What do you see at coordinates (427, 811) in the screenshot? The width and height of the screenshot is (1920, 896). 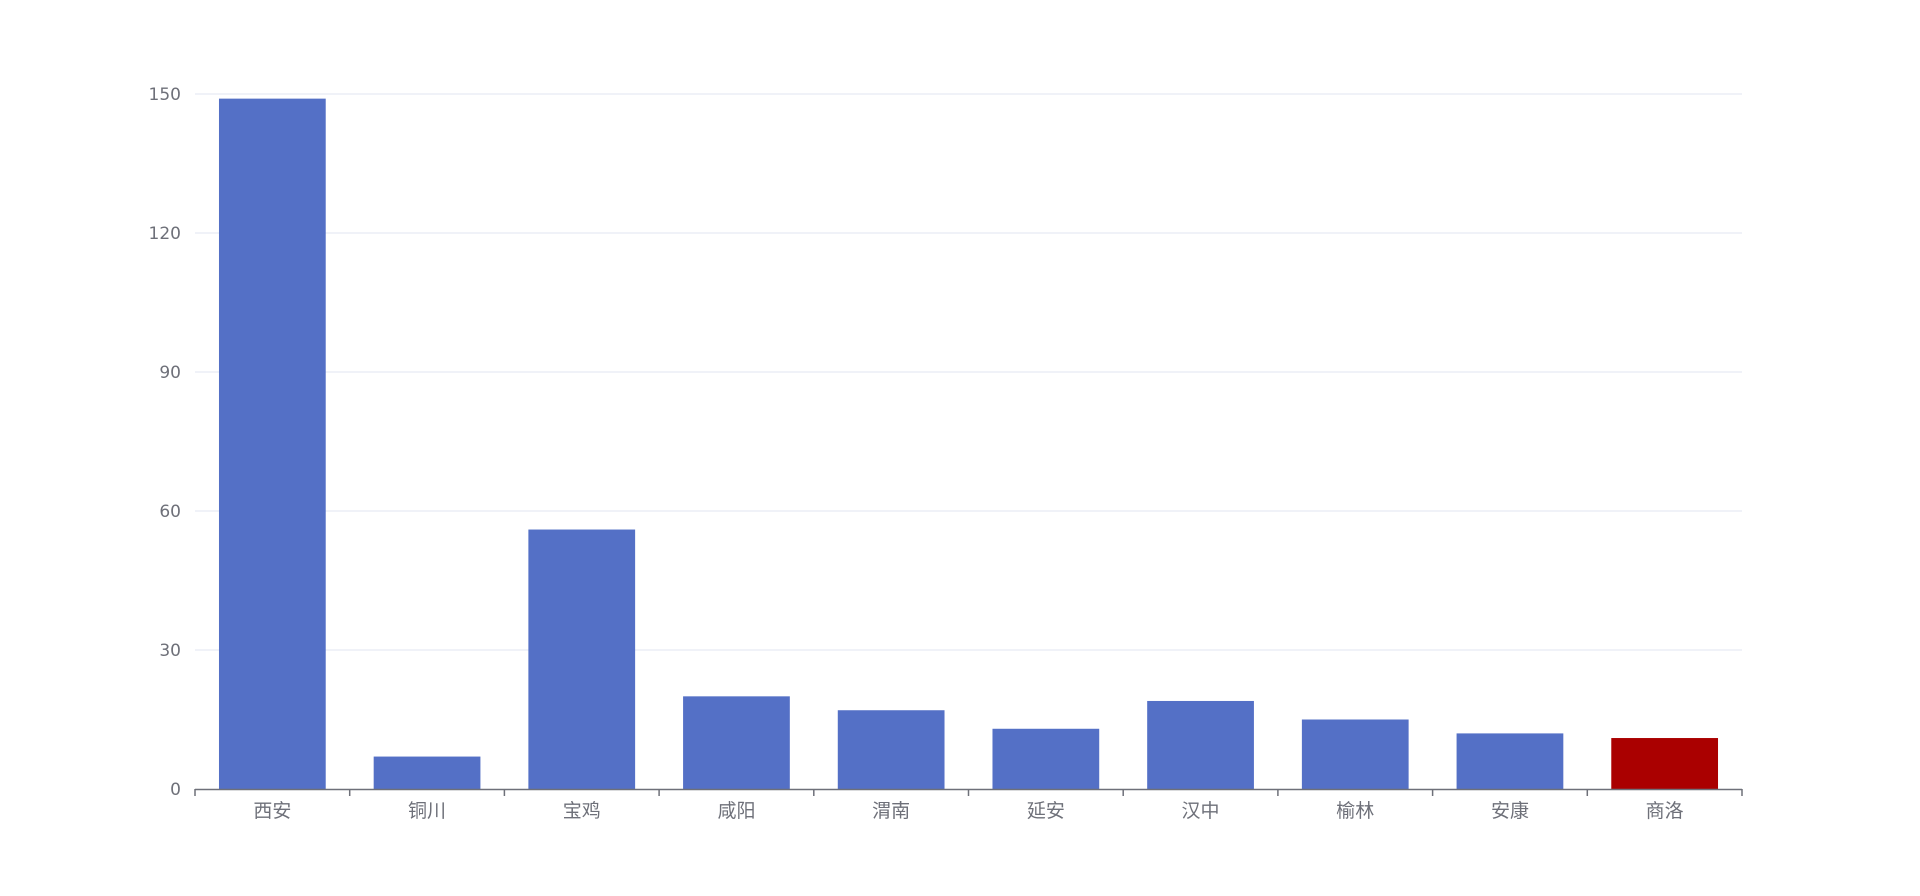 I see `x-tick-label: 铜川` at bounding box center [427, 811].